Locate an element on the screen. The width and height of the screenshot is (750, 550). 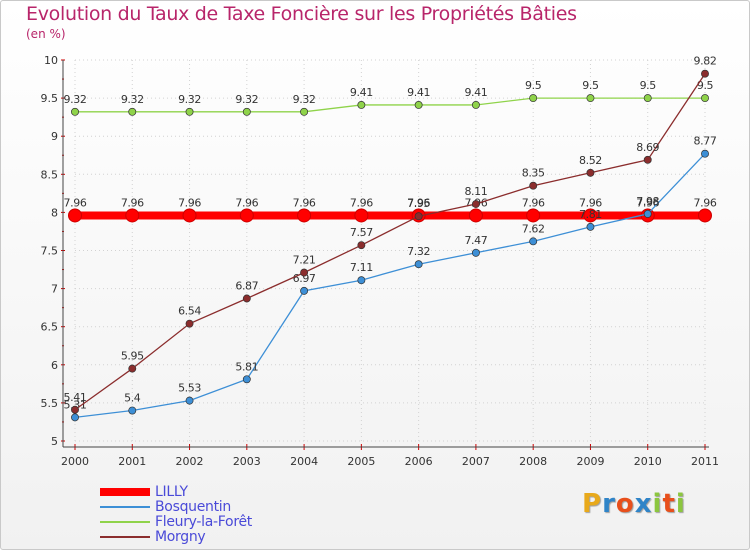
logo-letter: P is located at coordinates (592, 504).